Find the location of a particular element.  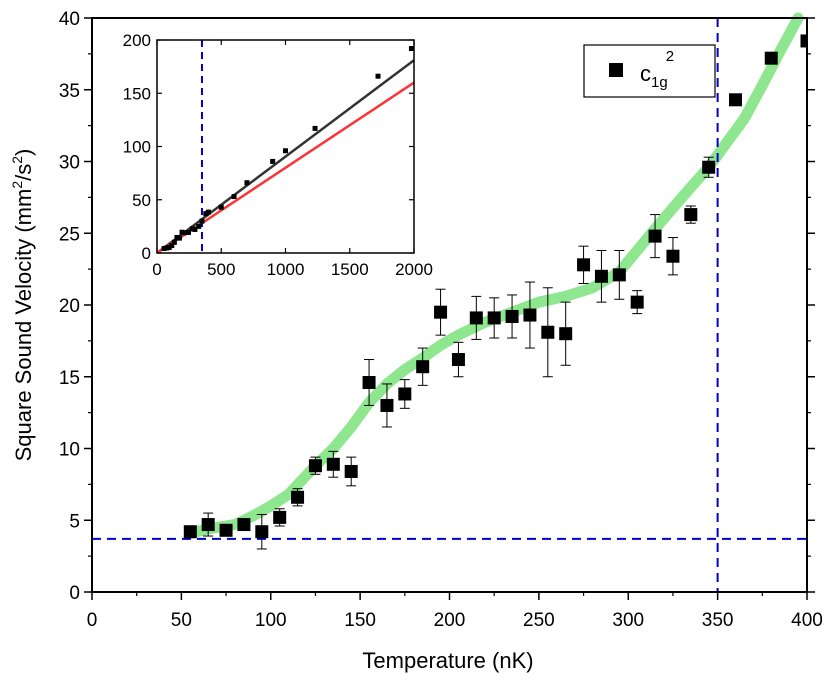

inset-y-tick-label: 50 is located at coordinates (141, 200).